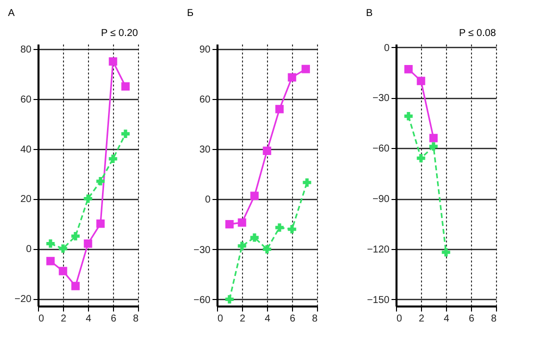 The height and width of the screenshot is (345, 541). I want to click on chart-title: В, so click(369, 13).